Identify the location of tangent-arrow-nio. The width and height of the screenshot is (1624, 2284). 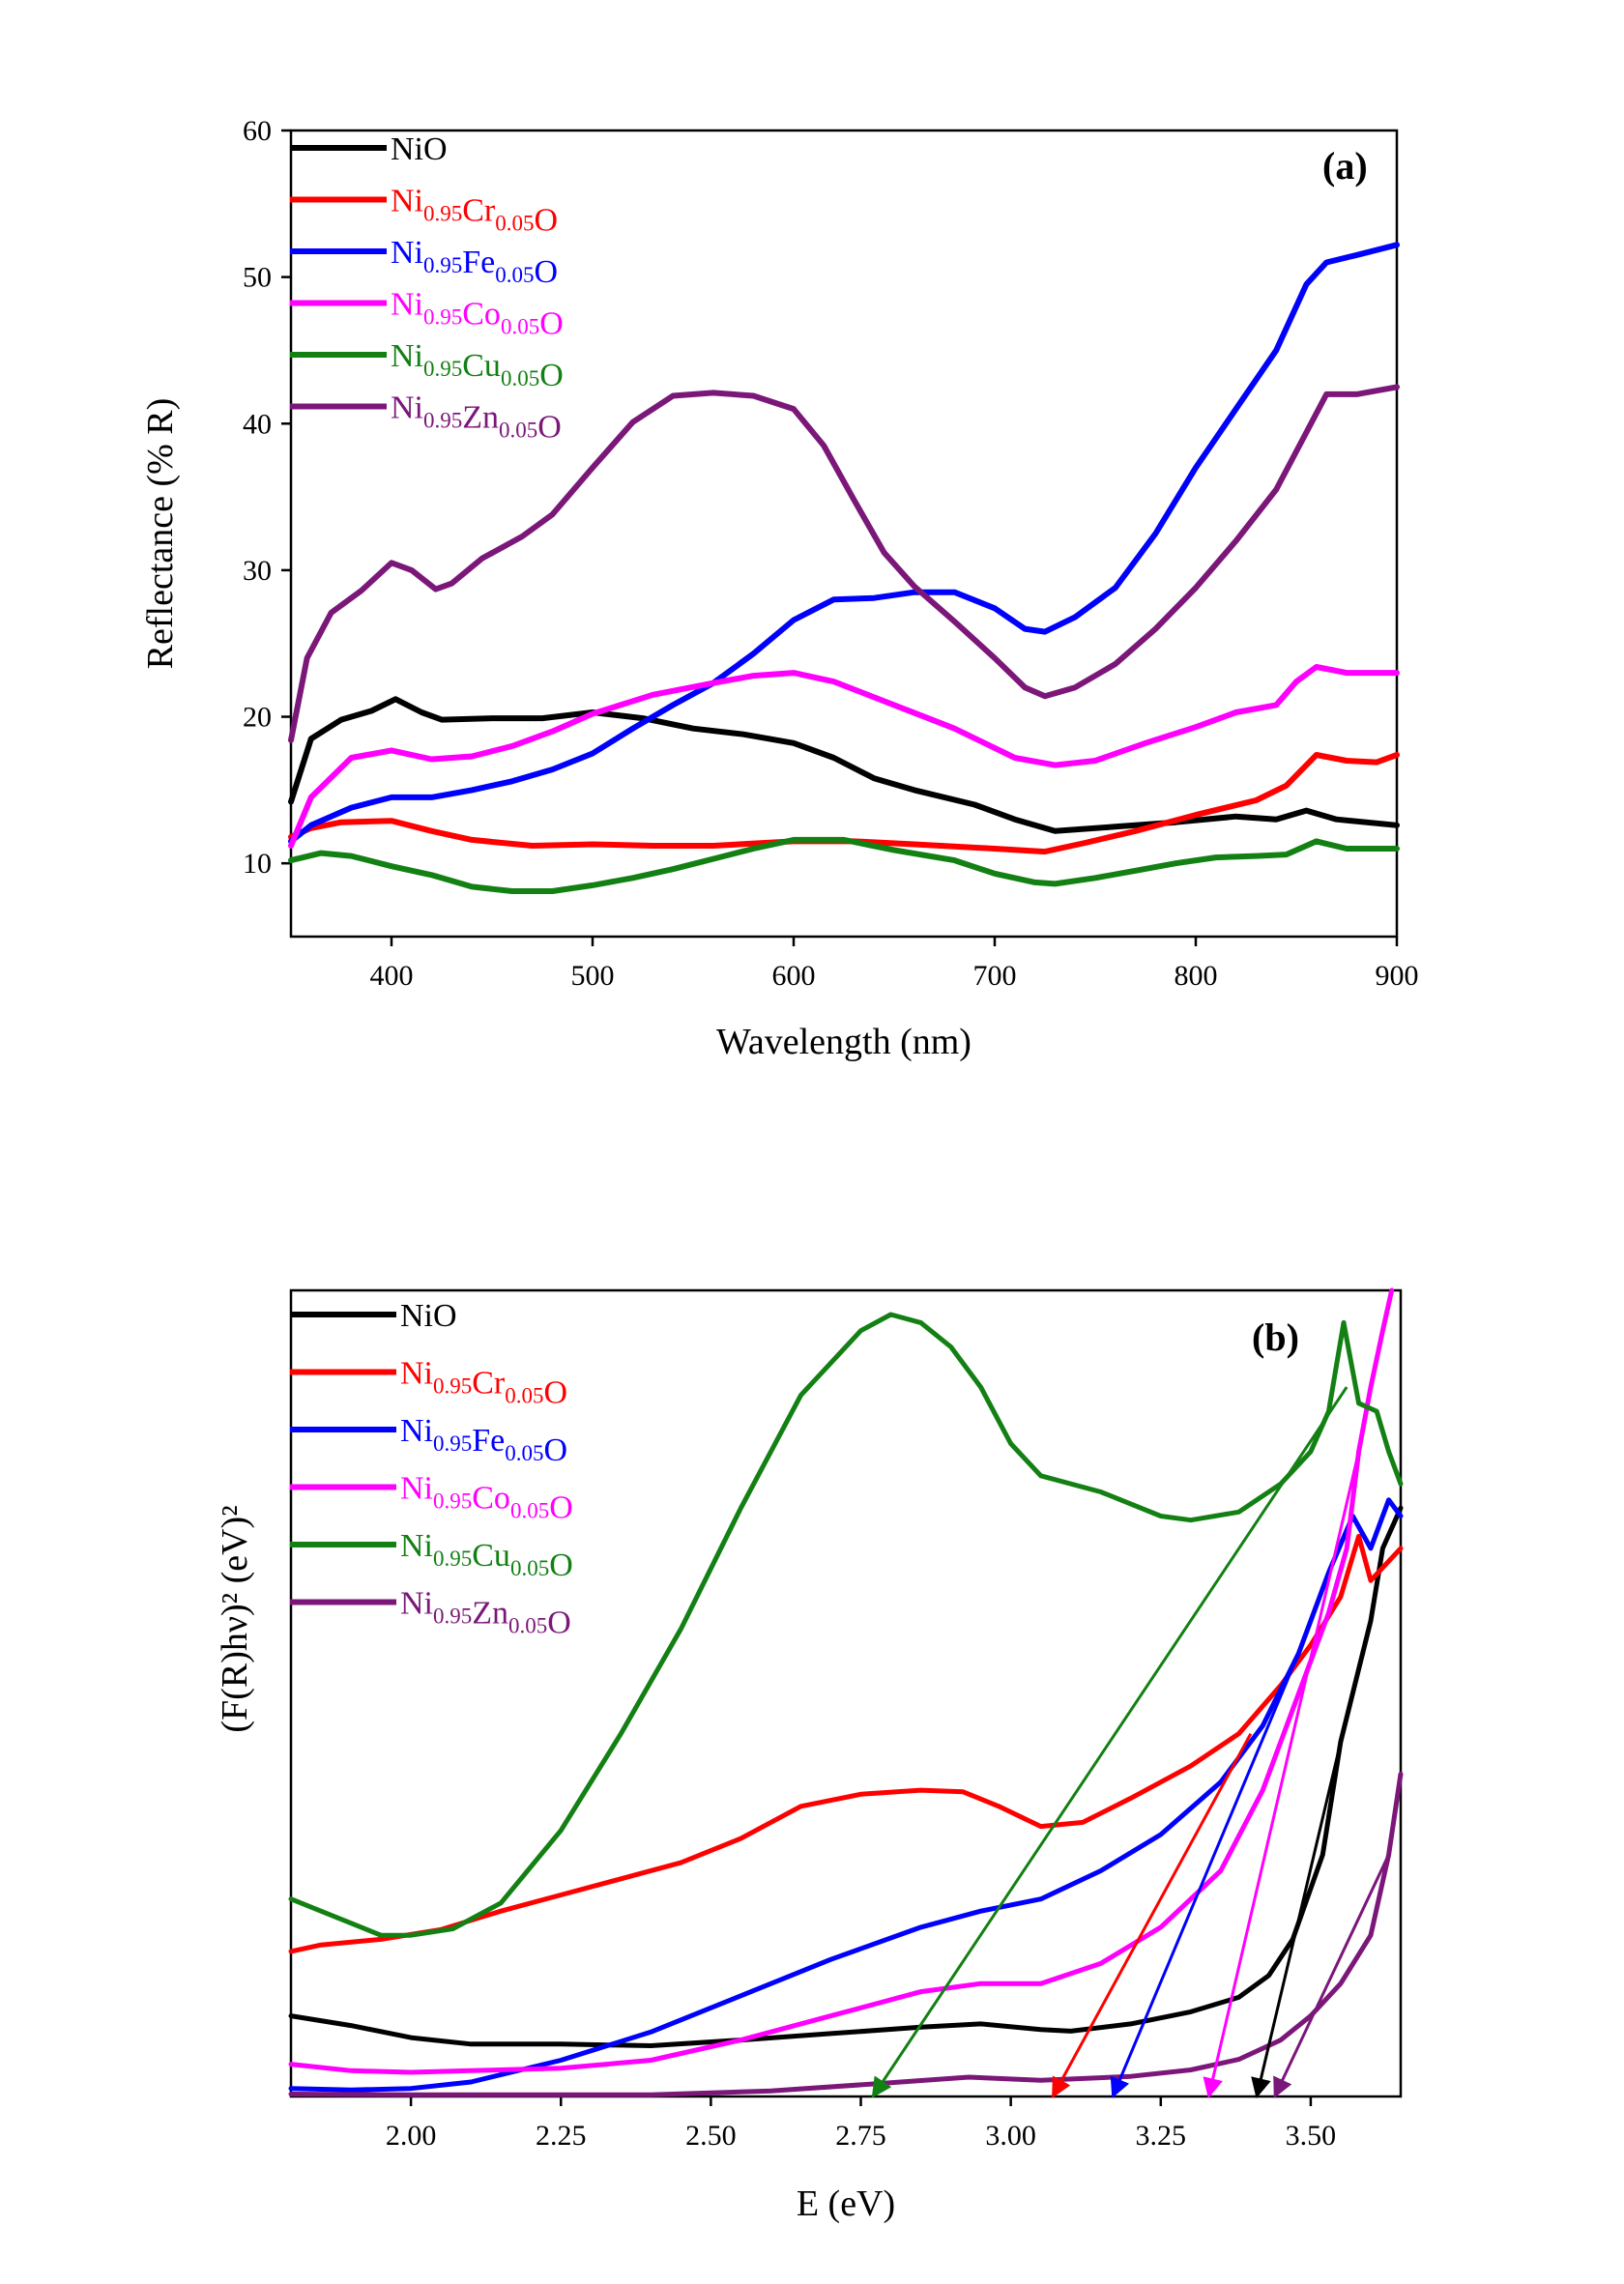
(1297, 1920).